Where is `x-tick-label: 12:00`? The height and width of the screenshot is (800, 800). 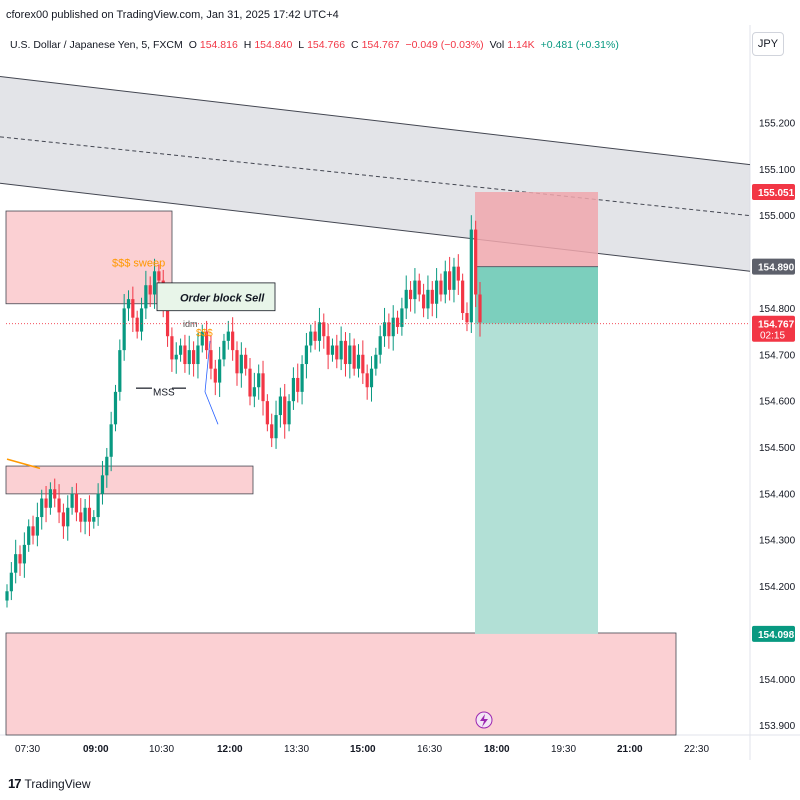
x-tick-label: 12:00 is located at coordinates (230, 749).